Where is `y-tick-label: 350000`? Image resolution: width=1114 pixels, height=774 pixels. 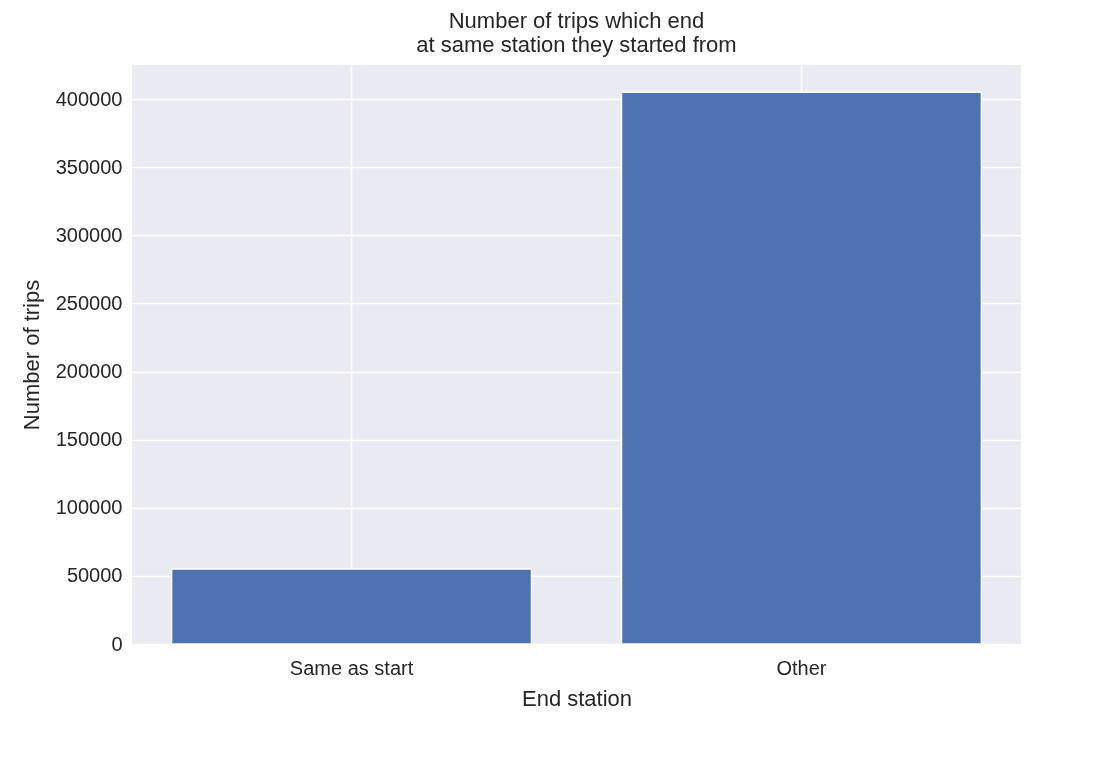
y-tick-label: 350000 is located at coordinates (89, 166).